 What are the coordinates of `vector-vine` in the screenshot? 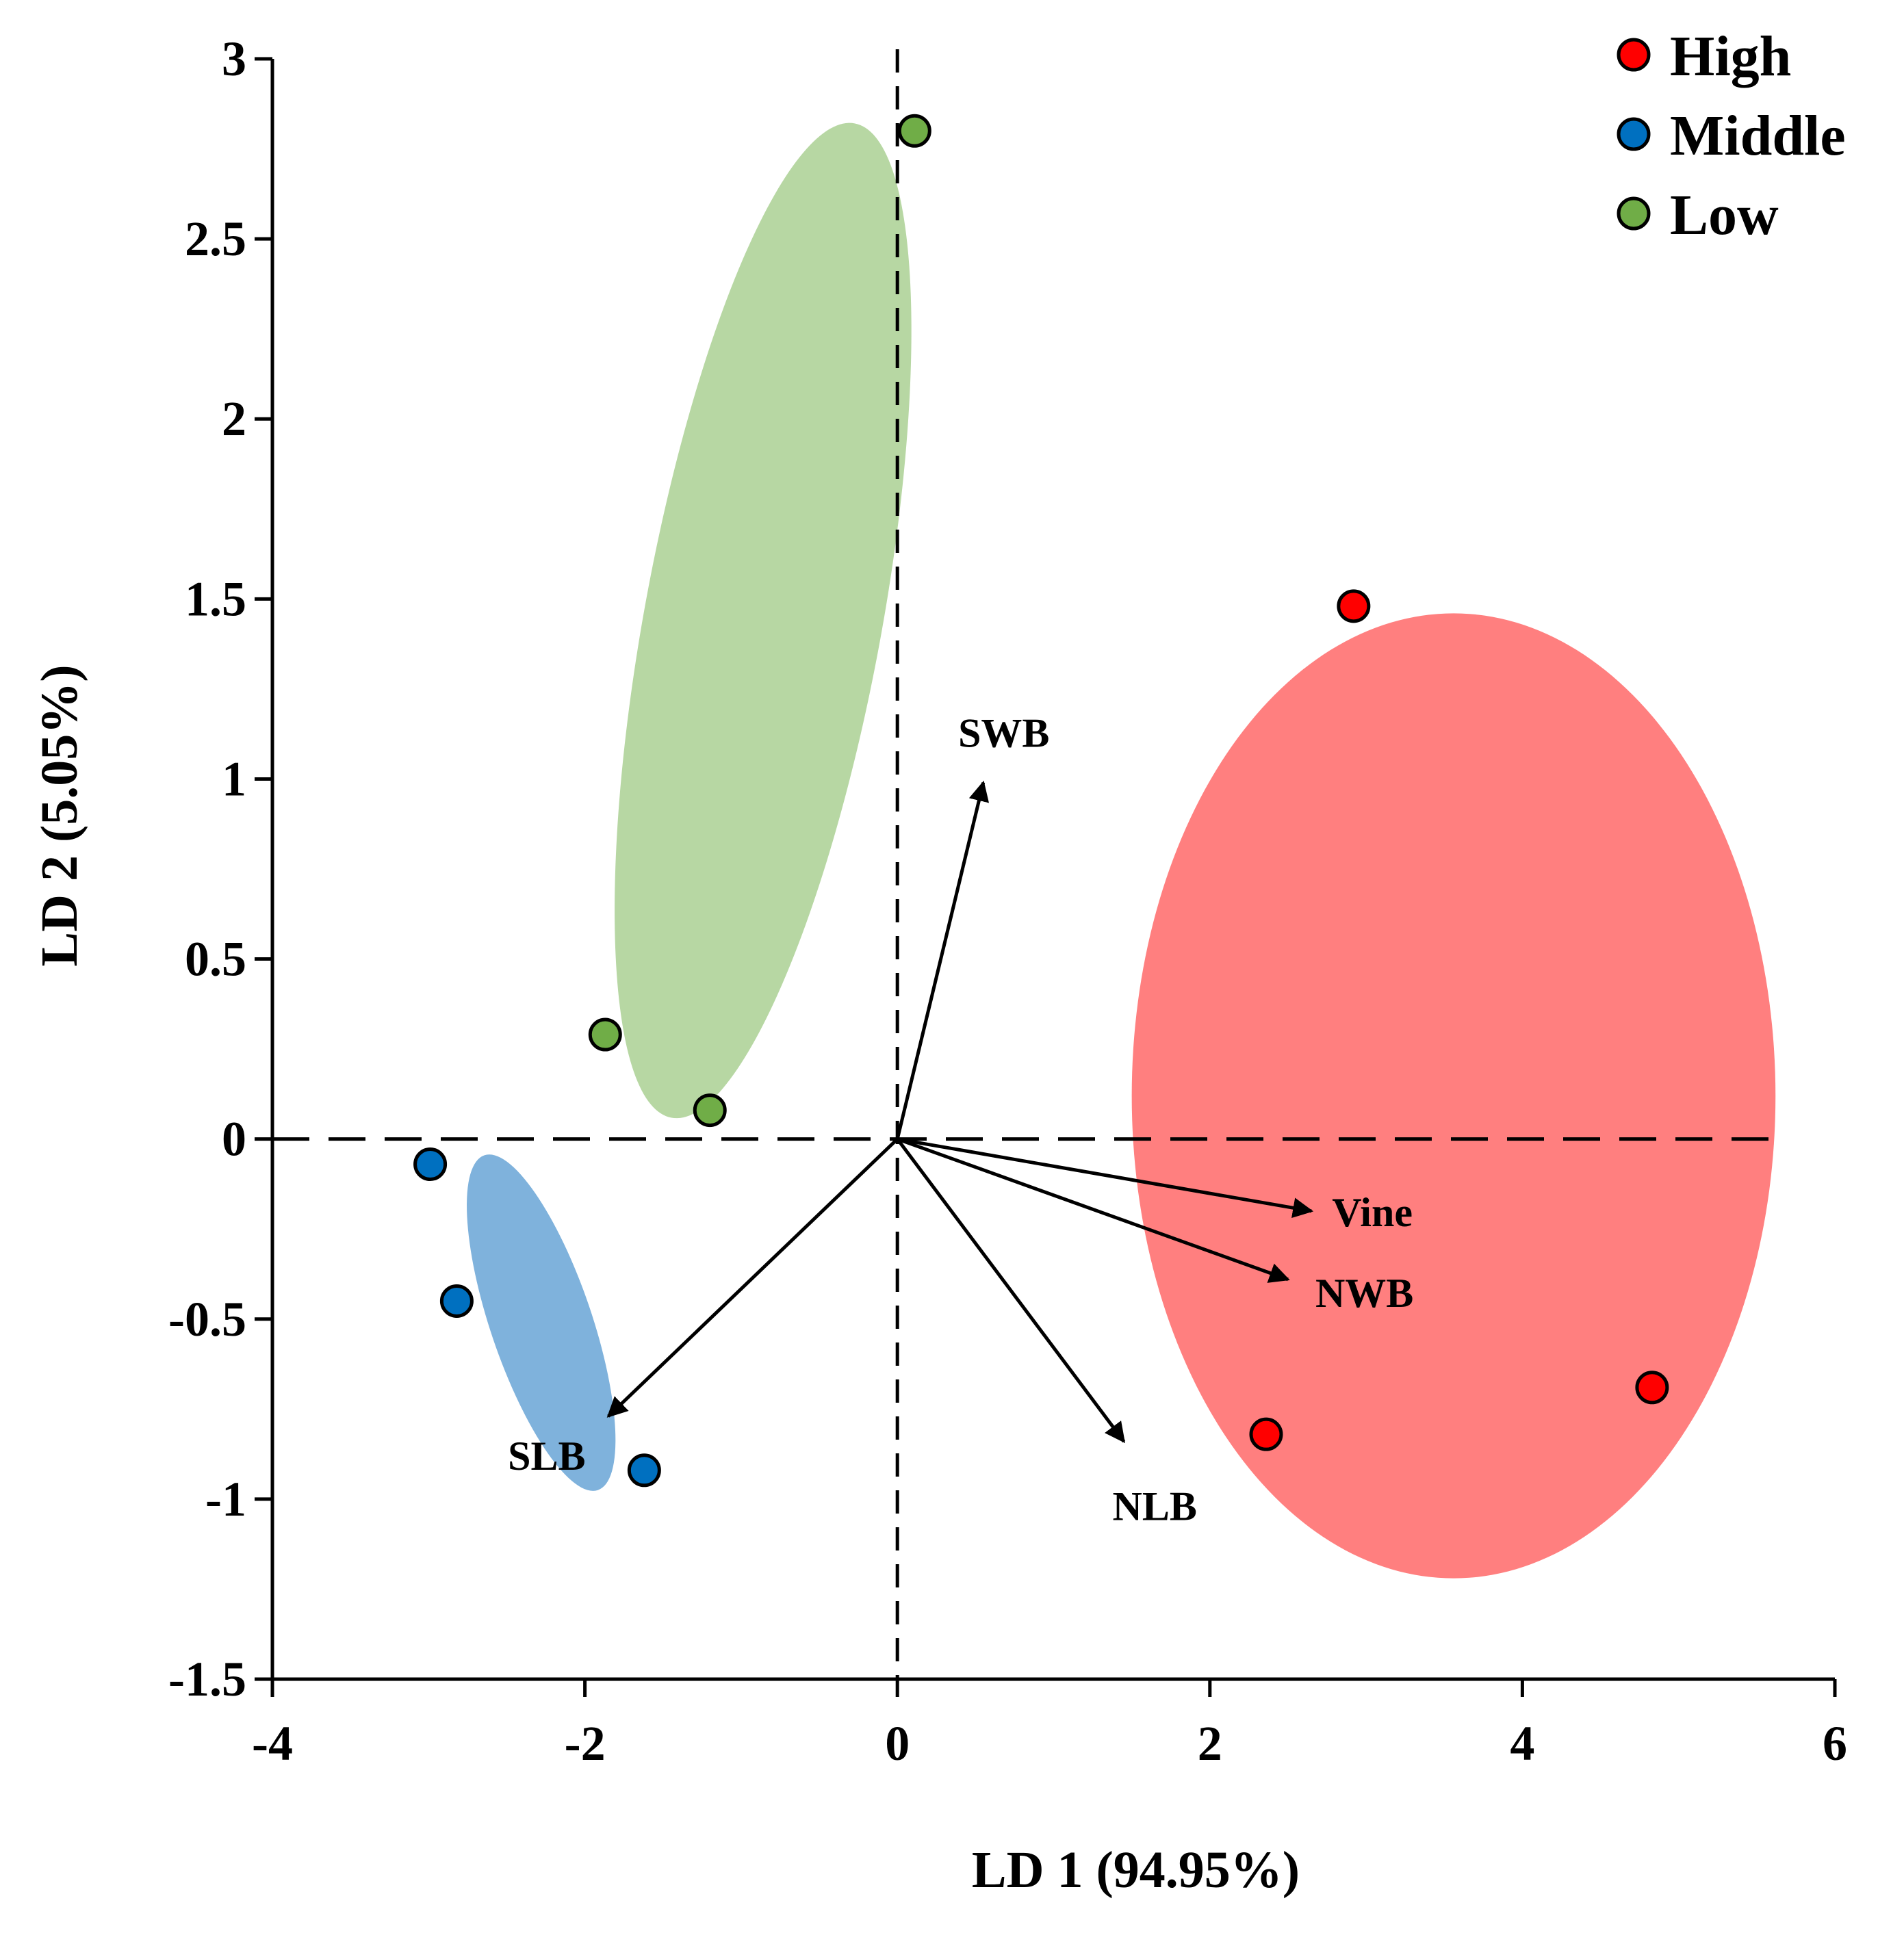 It's located at (1105, 1178).